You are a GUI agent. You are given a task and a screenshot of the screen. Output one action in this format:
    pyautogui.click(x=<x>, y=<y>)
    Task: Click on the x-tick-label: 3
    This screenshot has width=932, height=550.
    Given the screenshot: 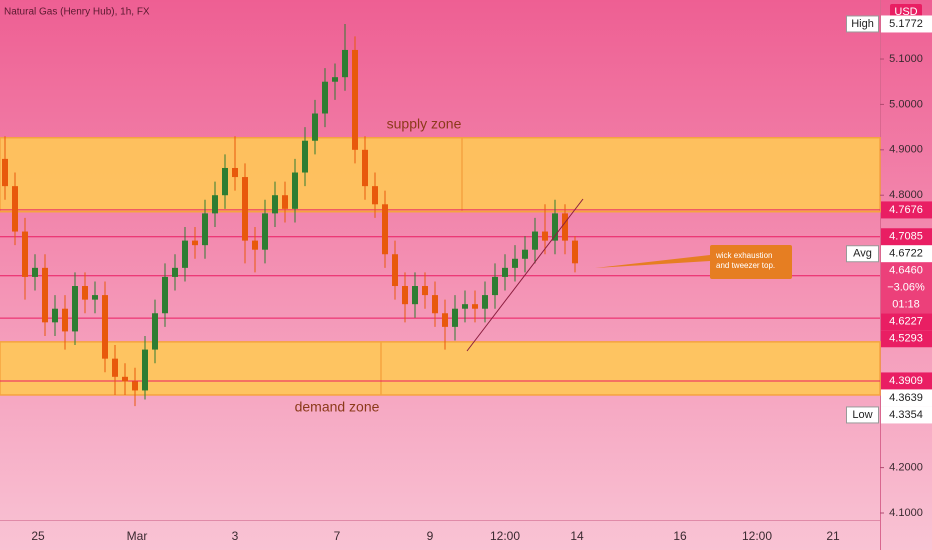 What is the action you would take?
    pyautogui.click(x=235, y=536)
    